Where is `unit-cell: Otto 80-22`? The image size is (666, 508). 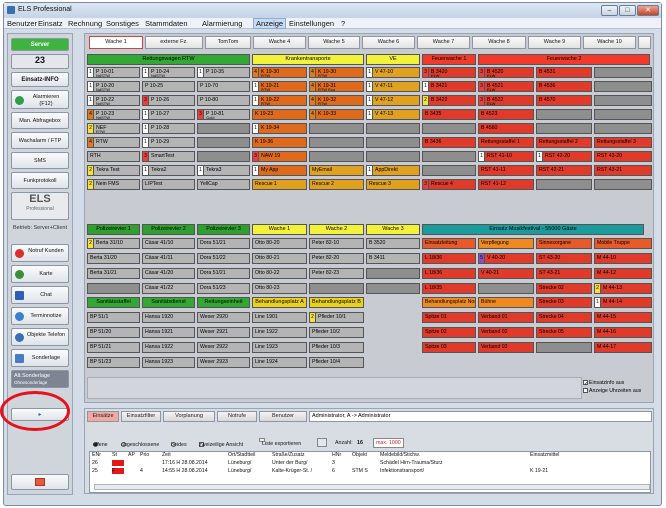
unit-cell: Otto 80-22 is located at coordinates (279, 273).